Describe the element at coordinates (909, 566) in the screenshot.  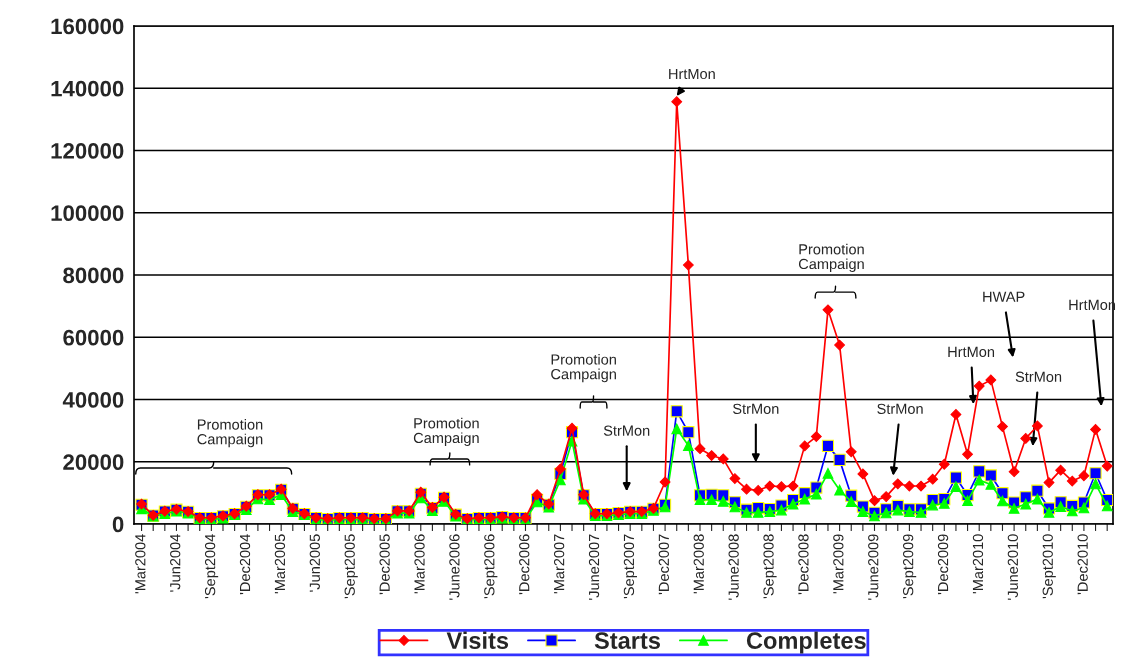
I see `x-tick-label: 'Sept2009` at that location.